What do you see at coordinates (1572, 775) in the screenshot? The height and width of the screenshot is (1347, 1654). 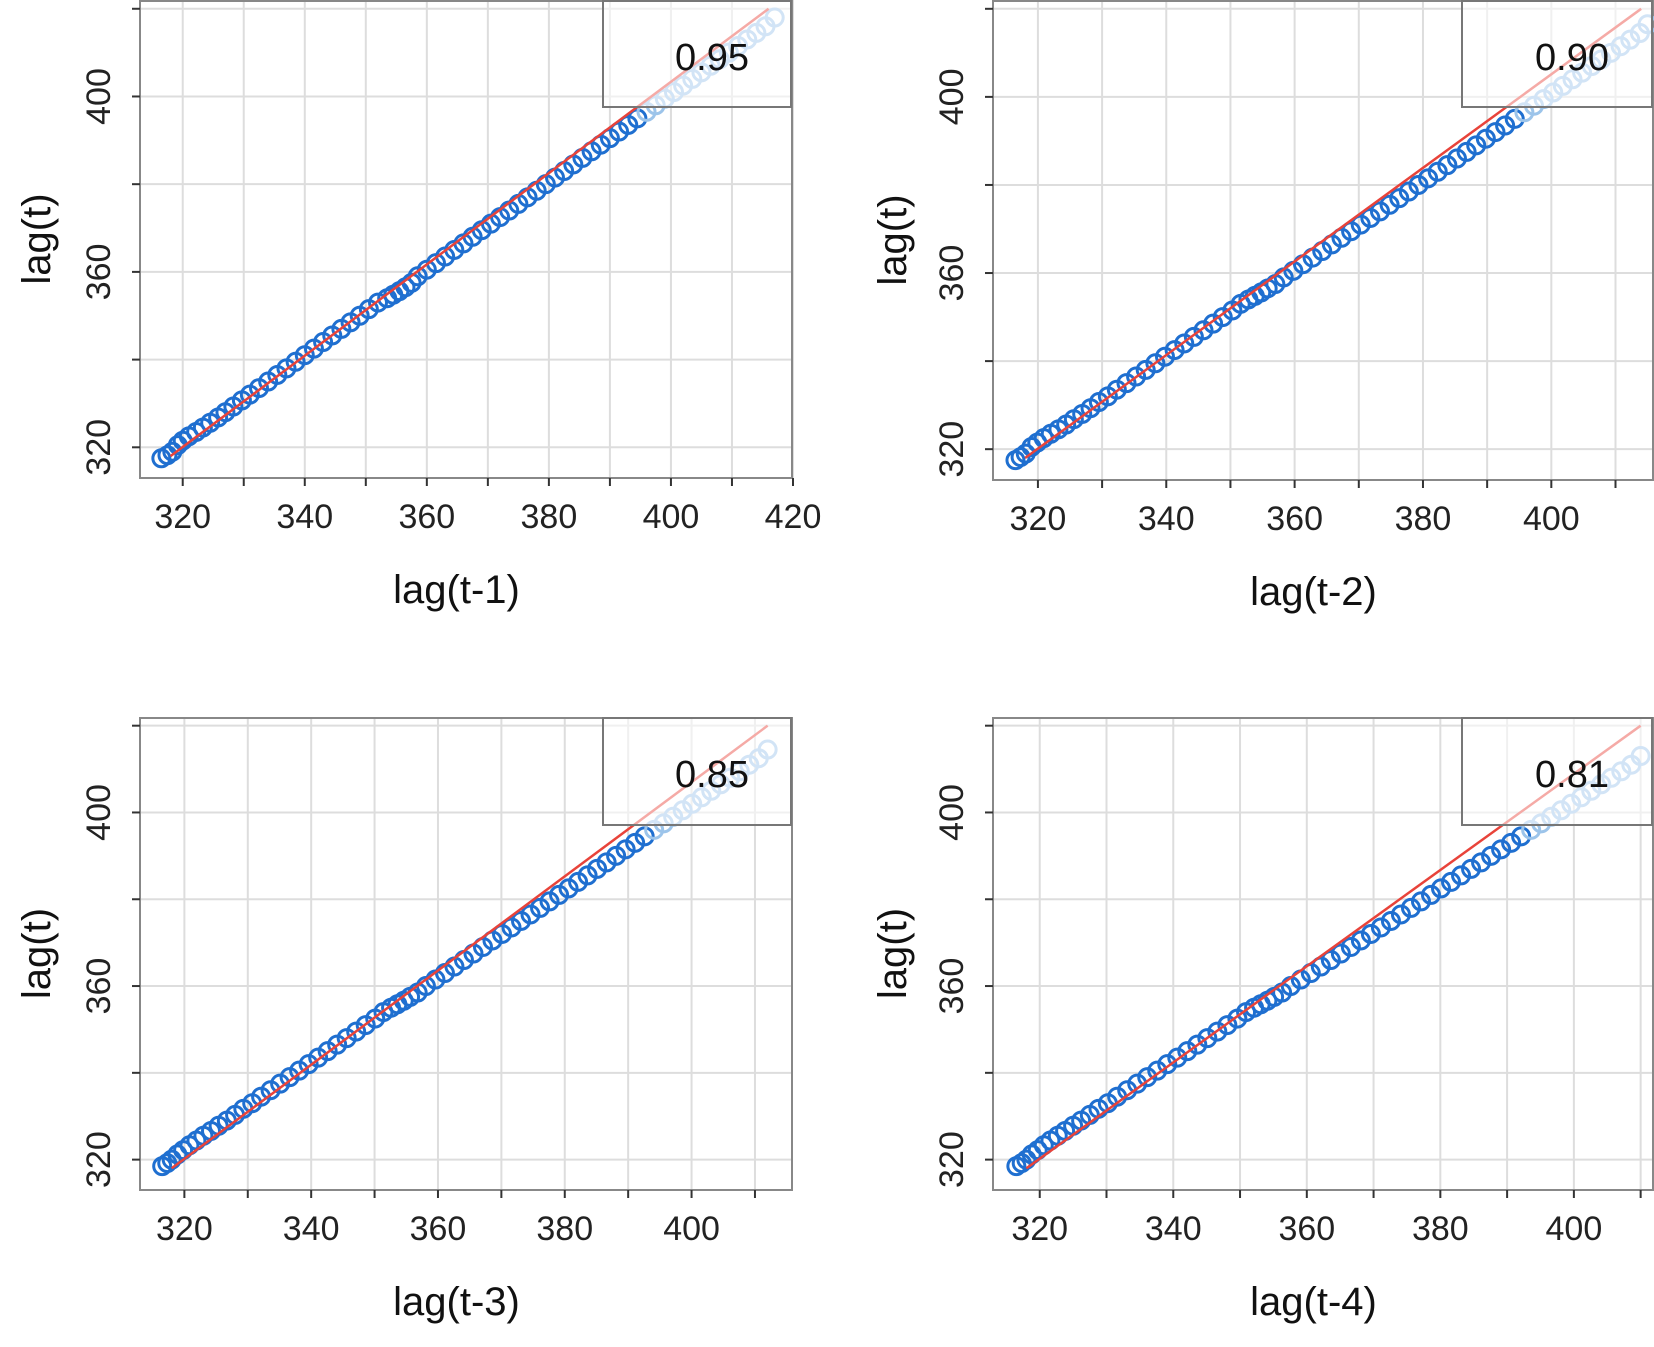 I see `correlation-value: 0.81` at bounding box center [1572, 775].